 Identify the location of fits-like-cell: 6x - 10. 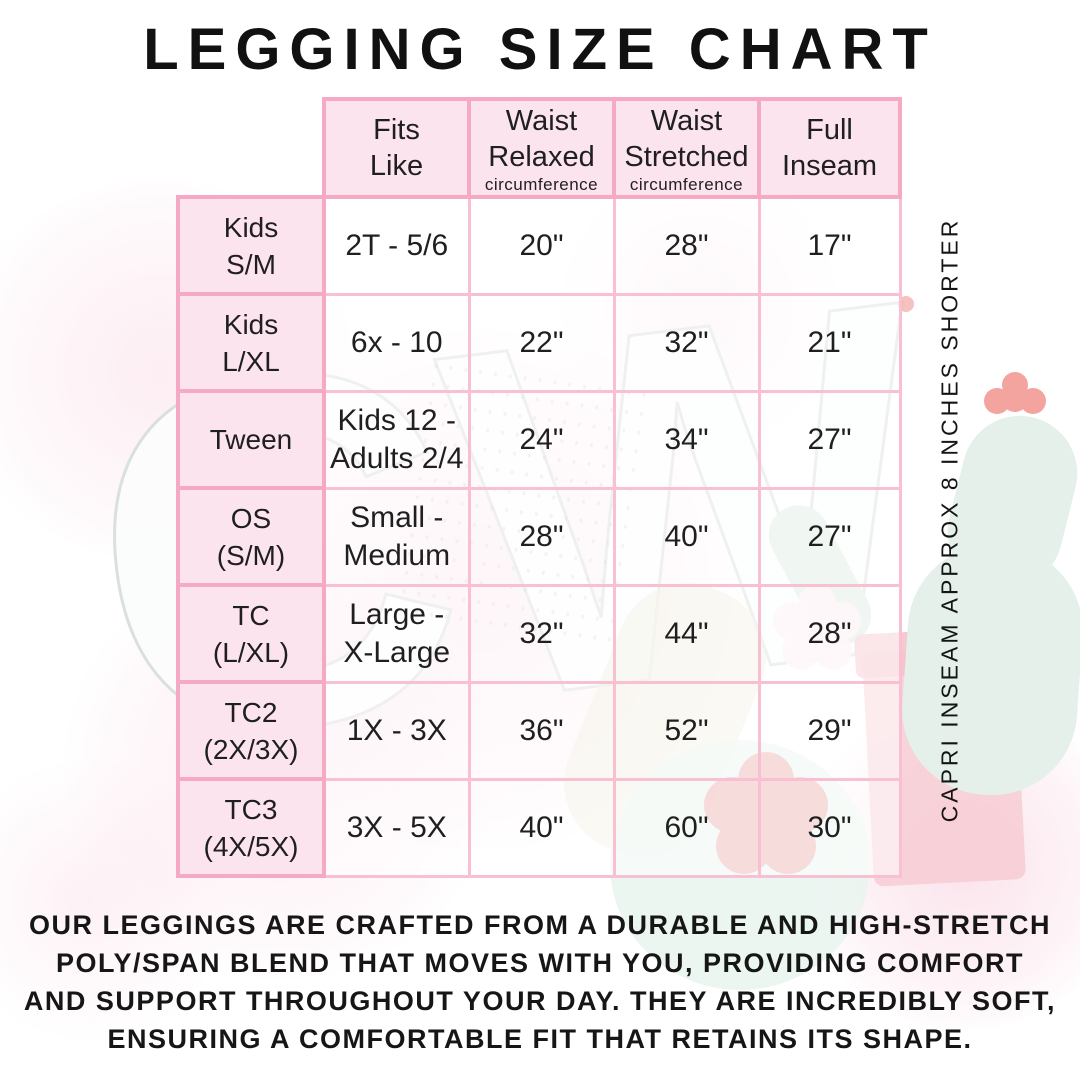
(396, 342).